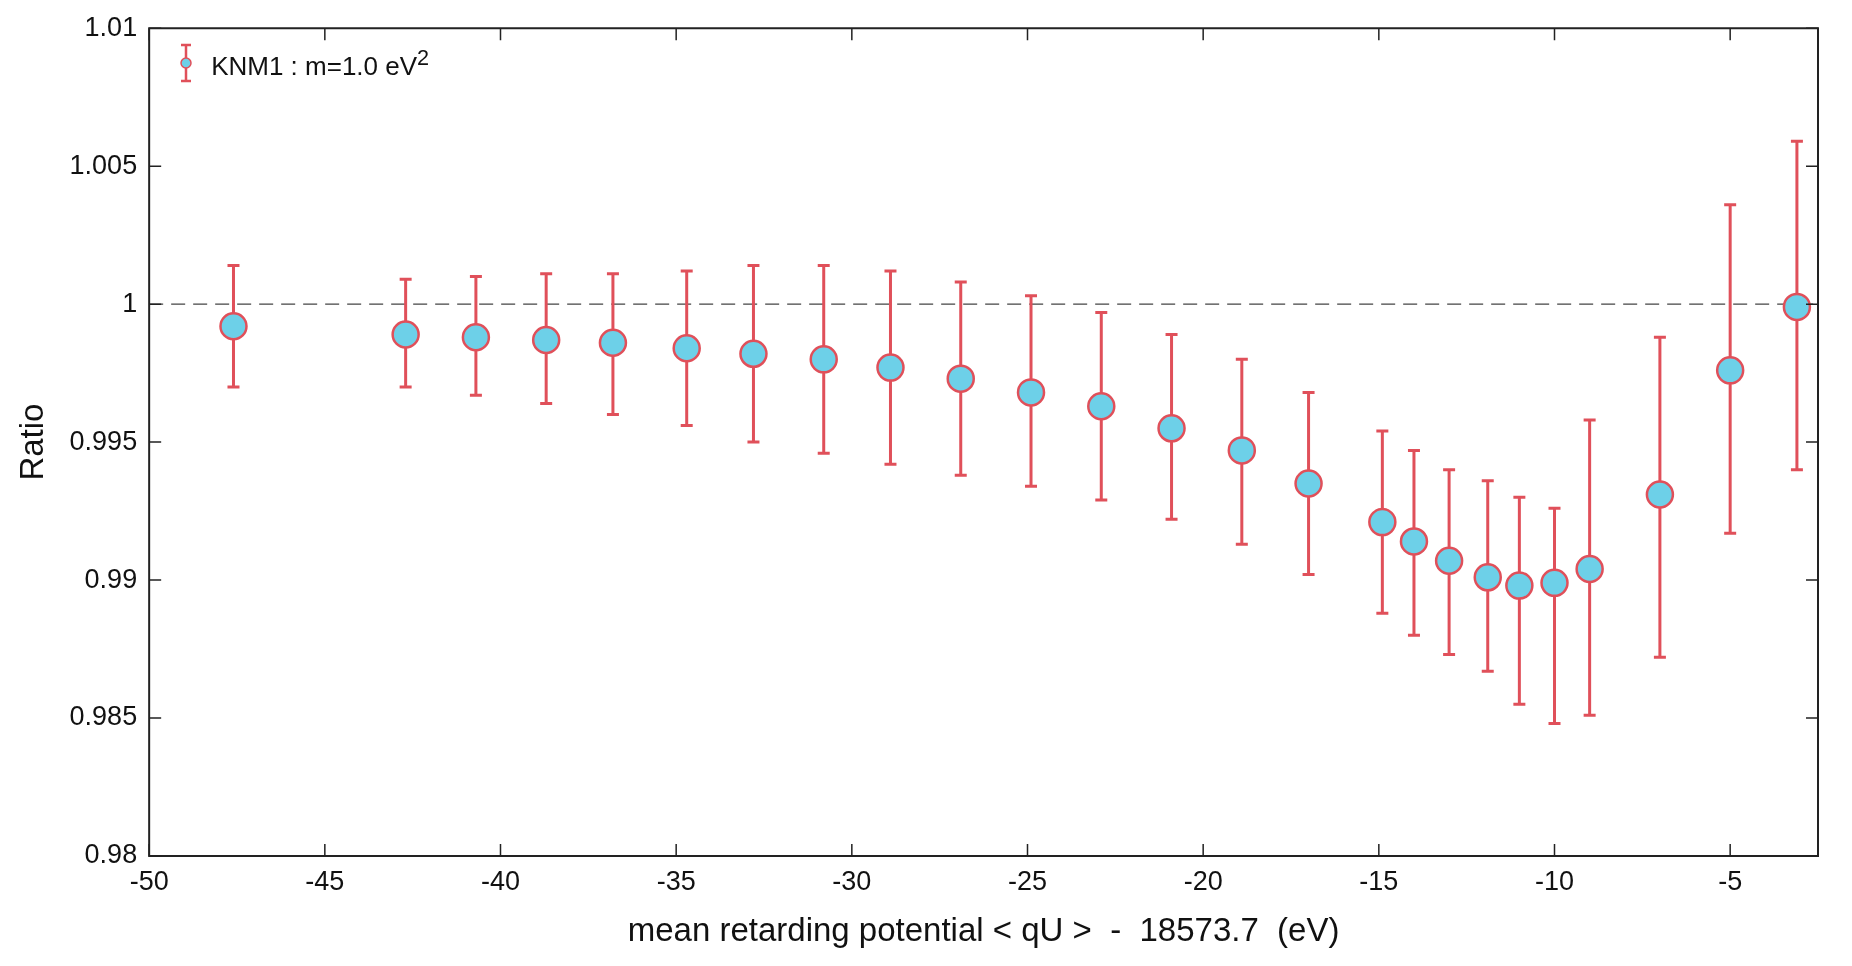 The width and height of the screenshot is (1852, 966). What do you see at coordinates (1554, 880) in the screenshot?
I see `x-tick-label: -10` at bounding box center [1554, 880].